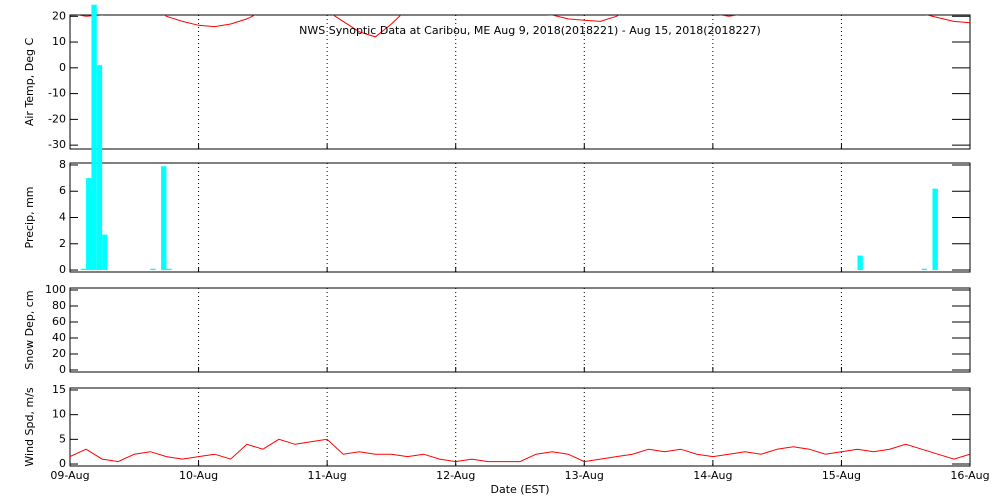 The width and height of the screenshot is (1000, 504). Describe the element at coordinates (57, 144) in the screenshot. I see `y-tick-label: -30` at that location.